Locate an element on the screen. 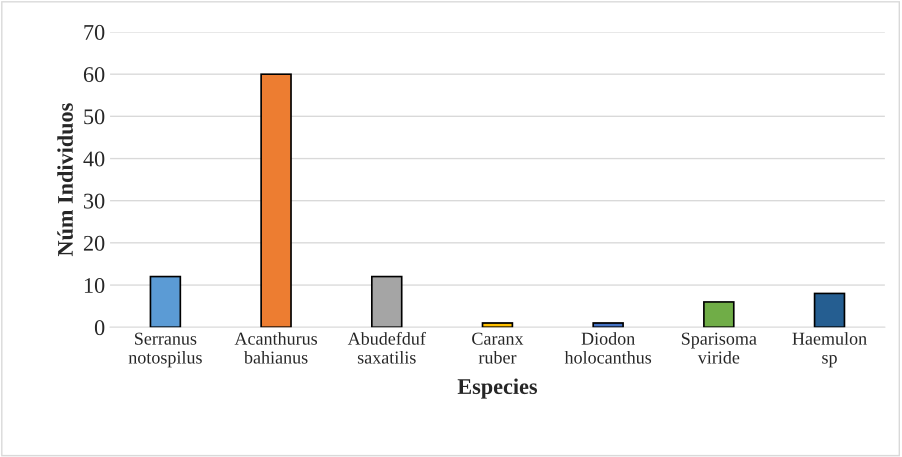 Image resolution: width=902 pixels, height=457 pixels. y-tick-label: 20 is located at coordinates (94, 243).